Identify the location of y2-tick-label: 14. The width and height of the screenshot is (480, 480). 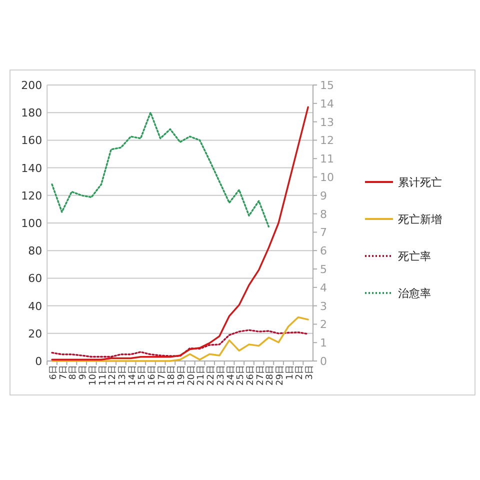
(327, 103).